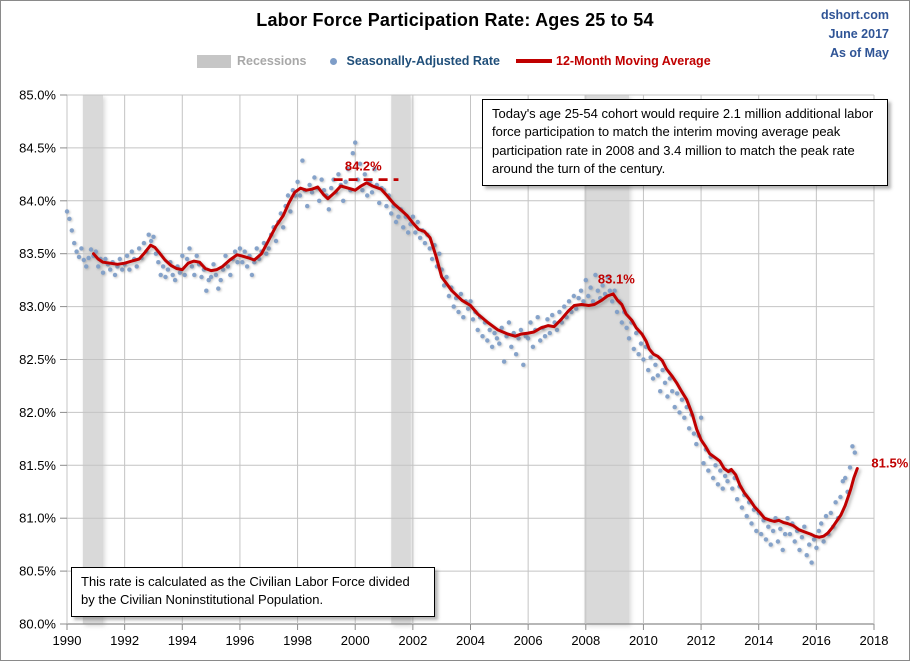  Describe the element at coordinates (37, 465) in the screenshot. I see `y-tick-label: 81.5%` at that location.